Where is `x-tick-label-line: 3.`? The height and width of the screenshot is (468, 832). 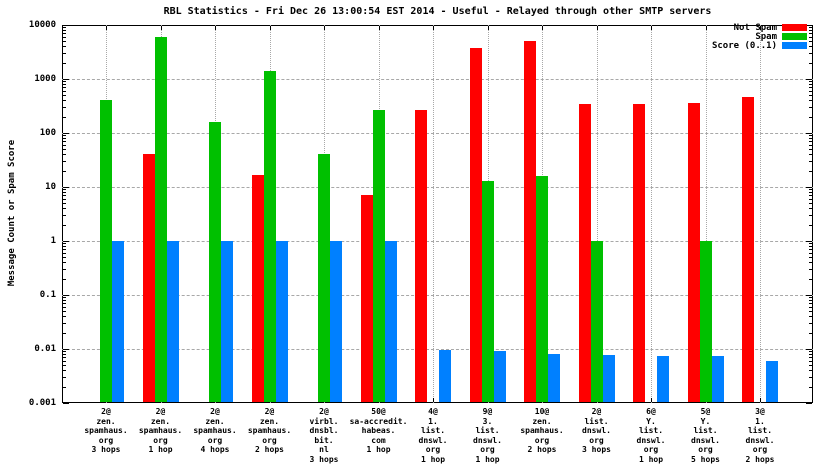
x-tick-label-line: 3. is located at coordinates (487, 421).